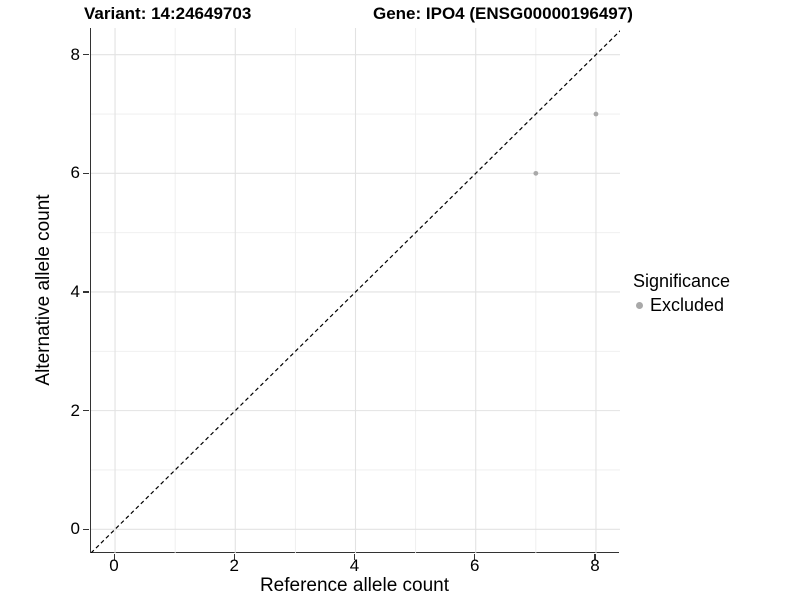 Image resolution: width=800 pixels, height=600 pixels. I want to click on x-tick-label: 2, so click(234, 565).